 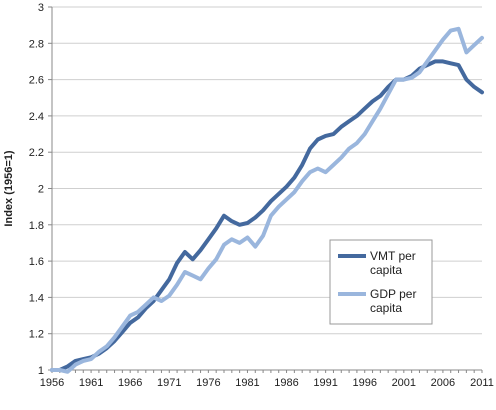 I want to click on y-tick-label: 2.6, so click(x=36, y=81).